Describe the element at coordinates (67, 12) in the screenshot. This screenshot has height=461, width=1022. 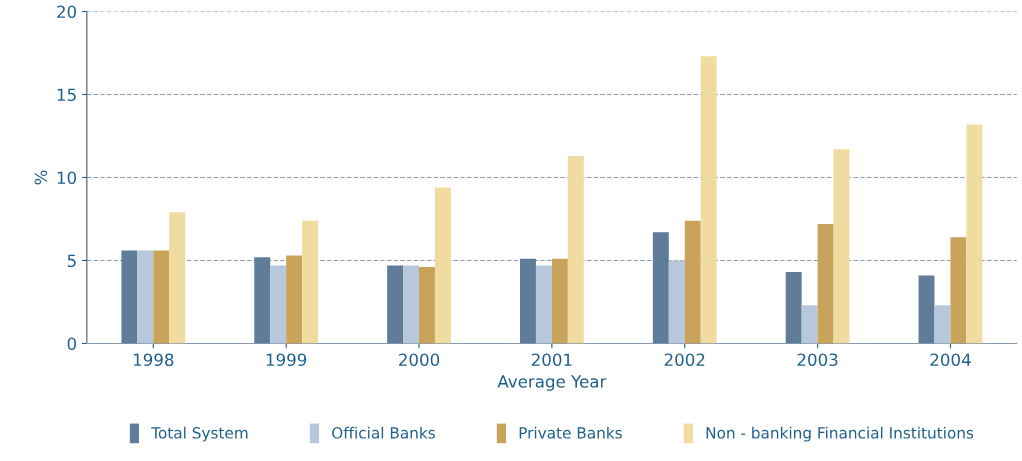
I see `y-tick-label: 20` at that location.